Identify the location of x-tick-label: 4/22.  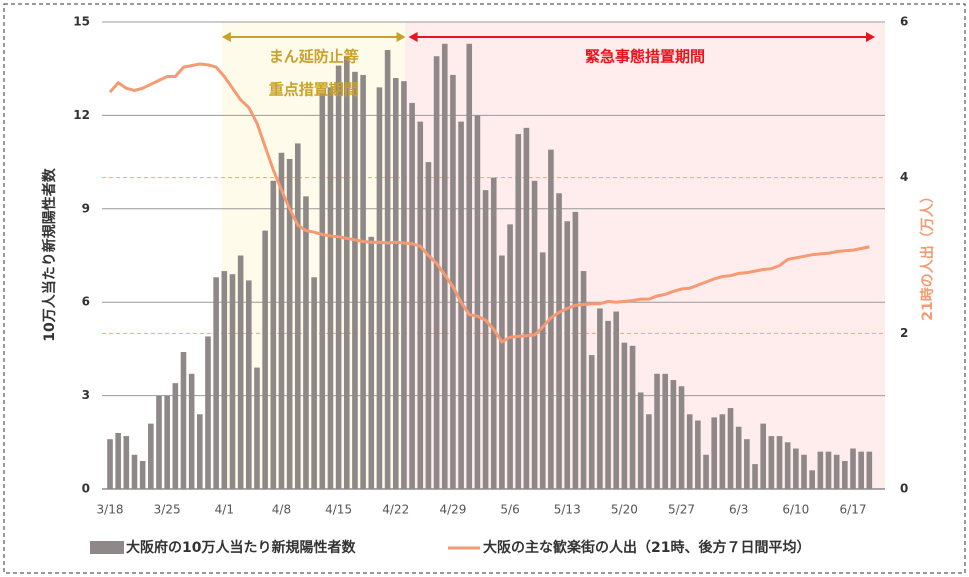
(395, 510).